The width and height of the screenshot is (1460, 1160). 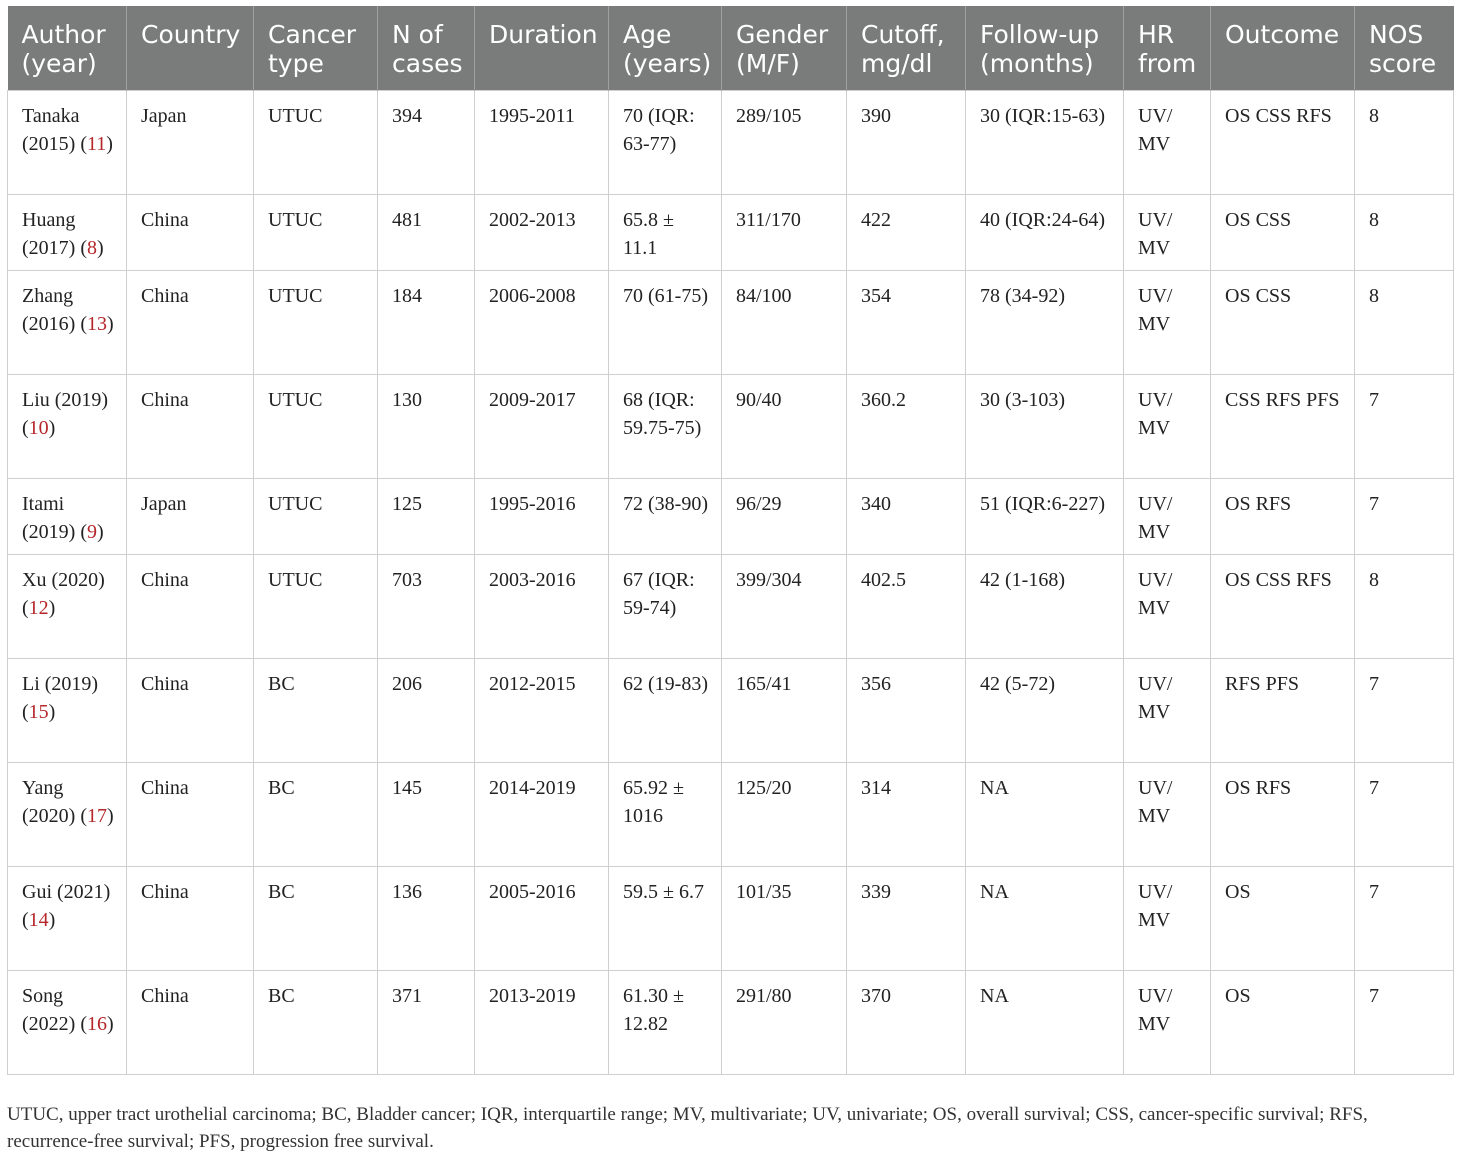 I want to click on cell-outcome: OS CSS, so click(x=1282, y=232).